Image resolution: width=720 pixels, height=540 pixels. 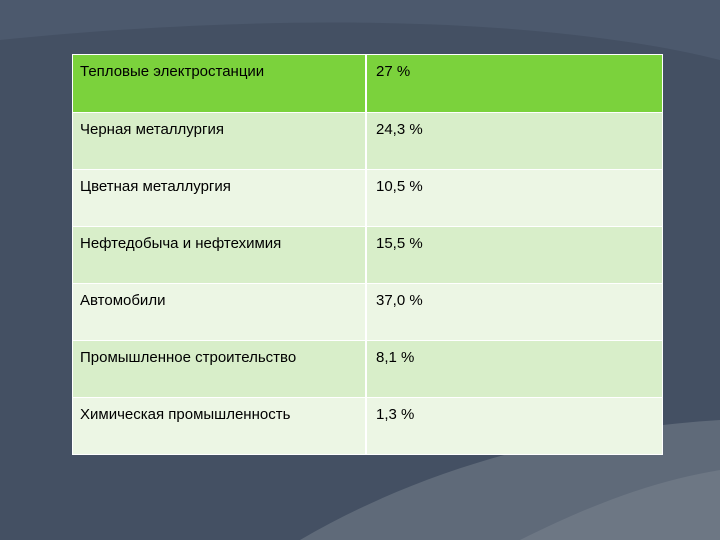 I want to click on row-value: 37,0 %, so click(x=514, y=312).